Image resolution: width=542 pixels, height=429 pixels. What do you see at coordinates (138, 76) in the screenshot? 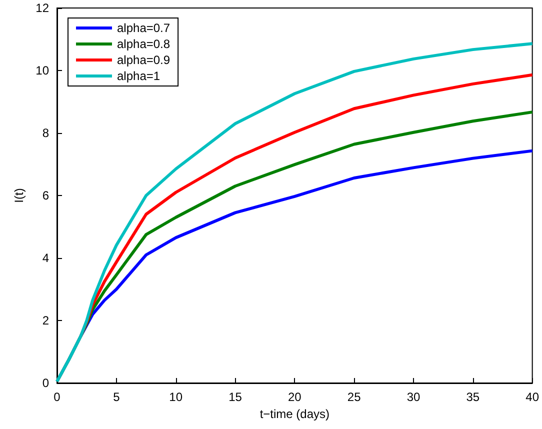
I see `legend-label: alpha=1` at bounding box center [138, 76].